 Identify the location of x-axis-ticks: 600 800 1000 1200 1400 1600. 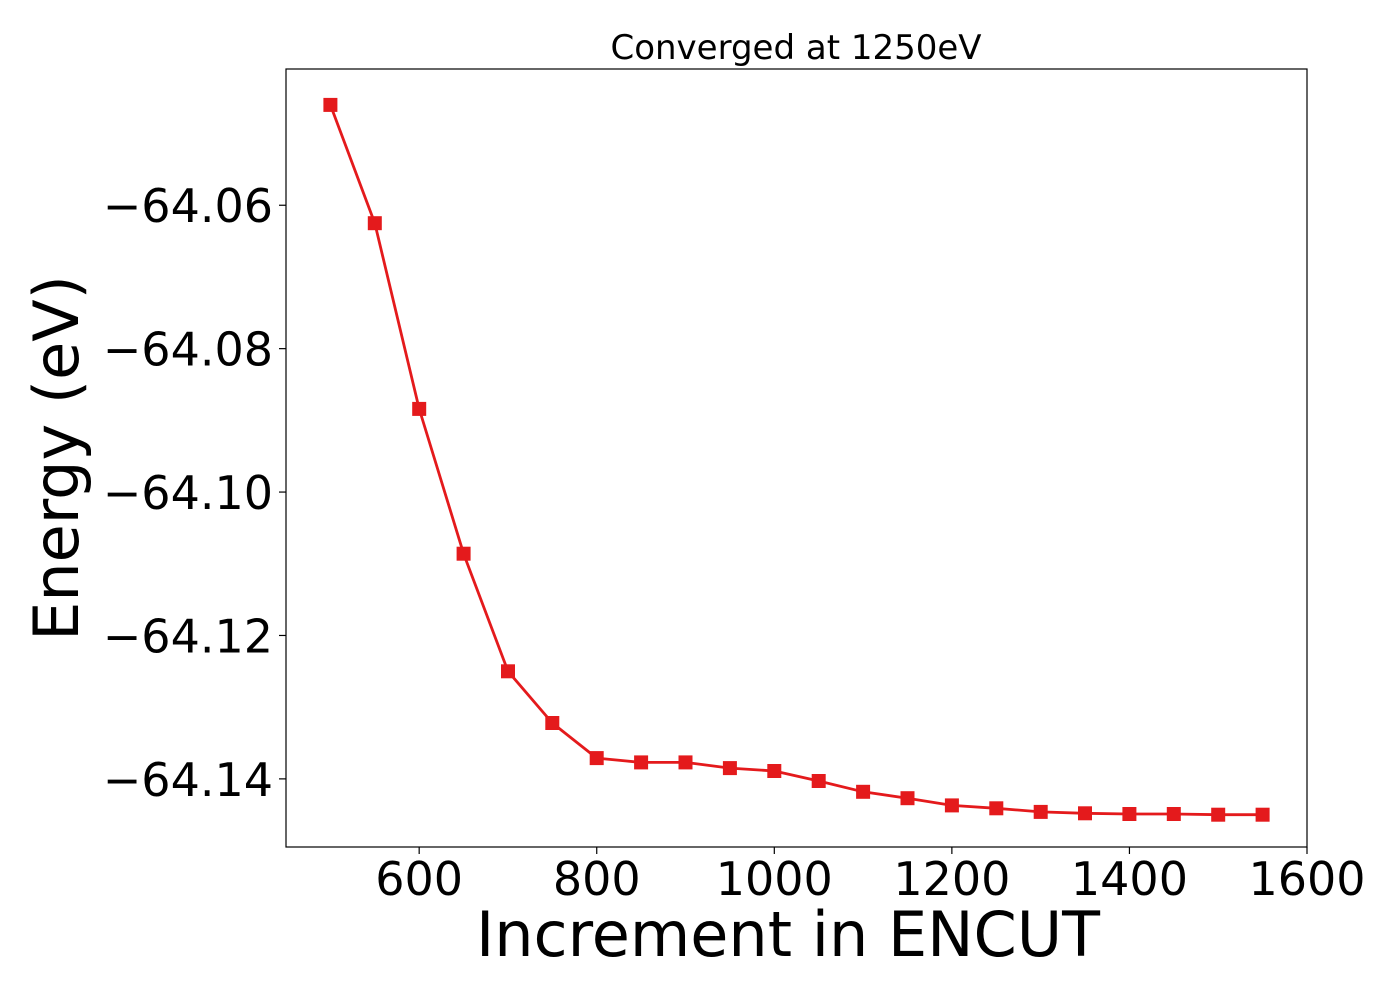
(870, 876).